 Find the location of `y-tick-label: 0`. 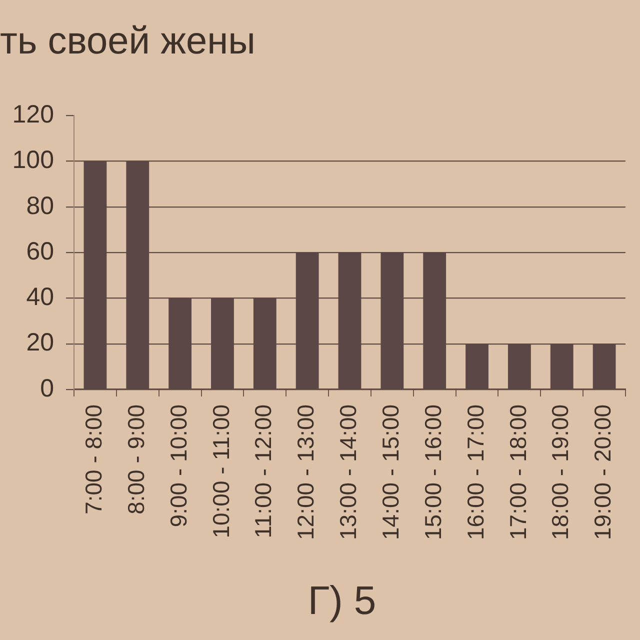

y-tick-label: 0 is located at coordinates (47, 388).